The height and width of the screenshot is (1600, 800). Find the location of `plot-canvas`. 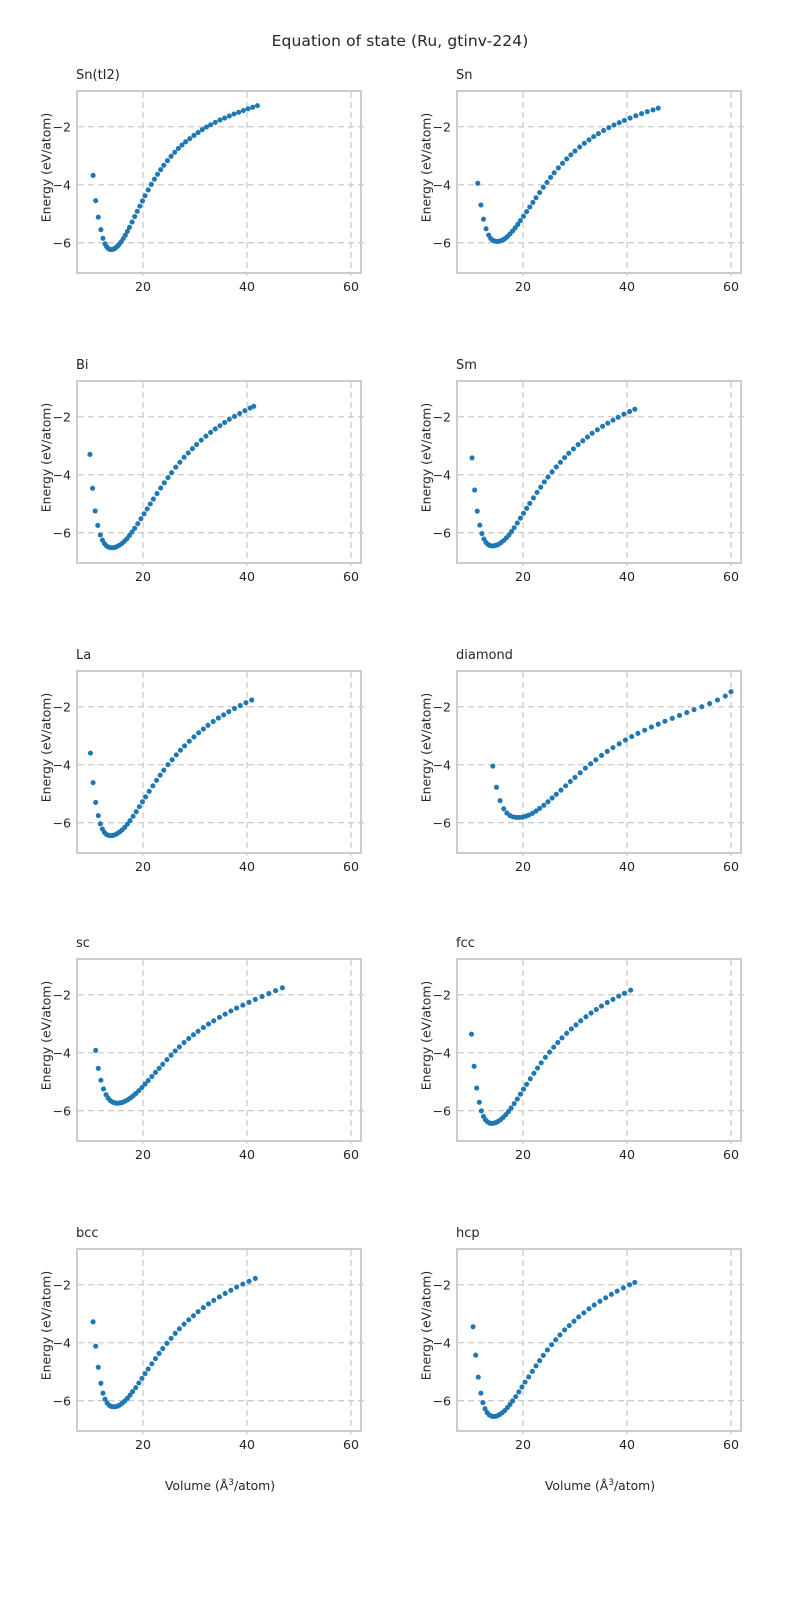

plot-canvas is located at coordinates (221, 474).